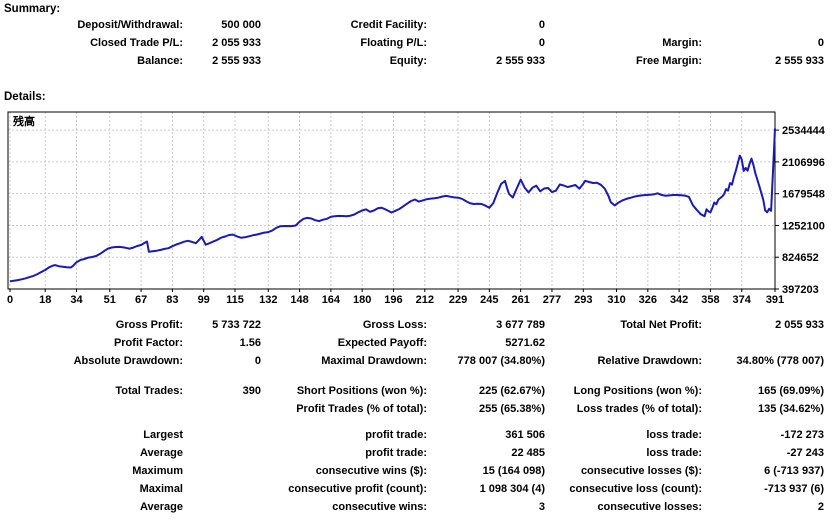 The height and width of the screenshot is (523, 834). I want to click on chart-title: 残高, so click(24, 121).